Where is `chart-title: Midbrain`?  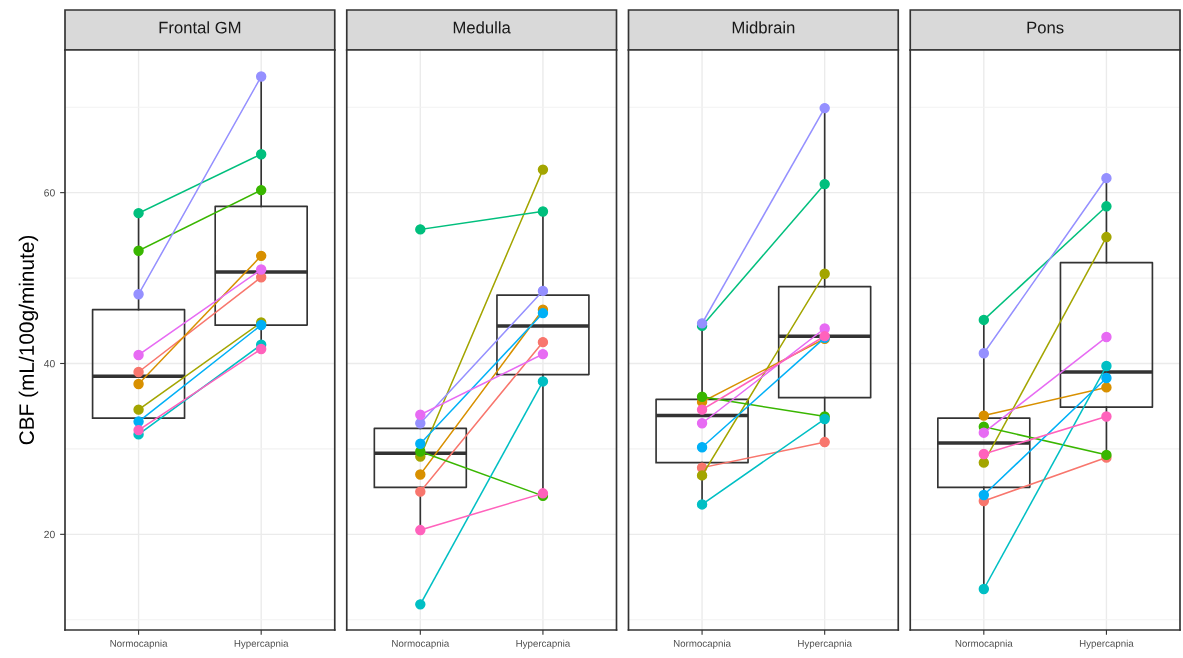
chart-title: Midbrain is located at coordinates (763, 27).